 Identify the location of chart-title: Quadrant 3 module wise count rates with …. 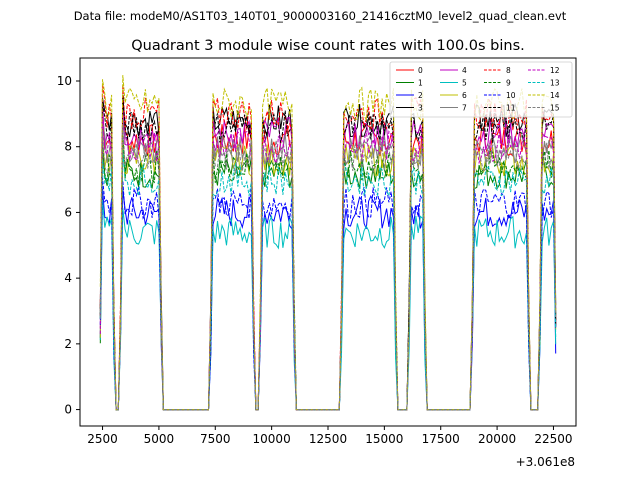
(328, 46).